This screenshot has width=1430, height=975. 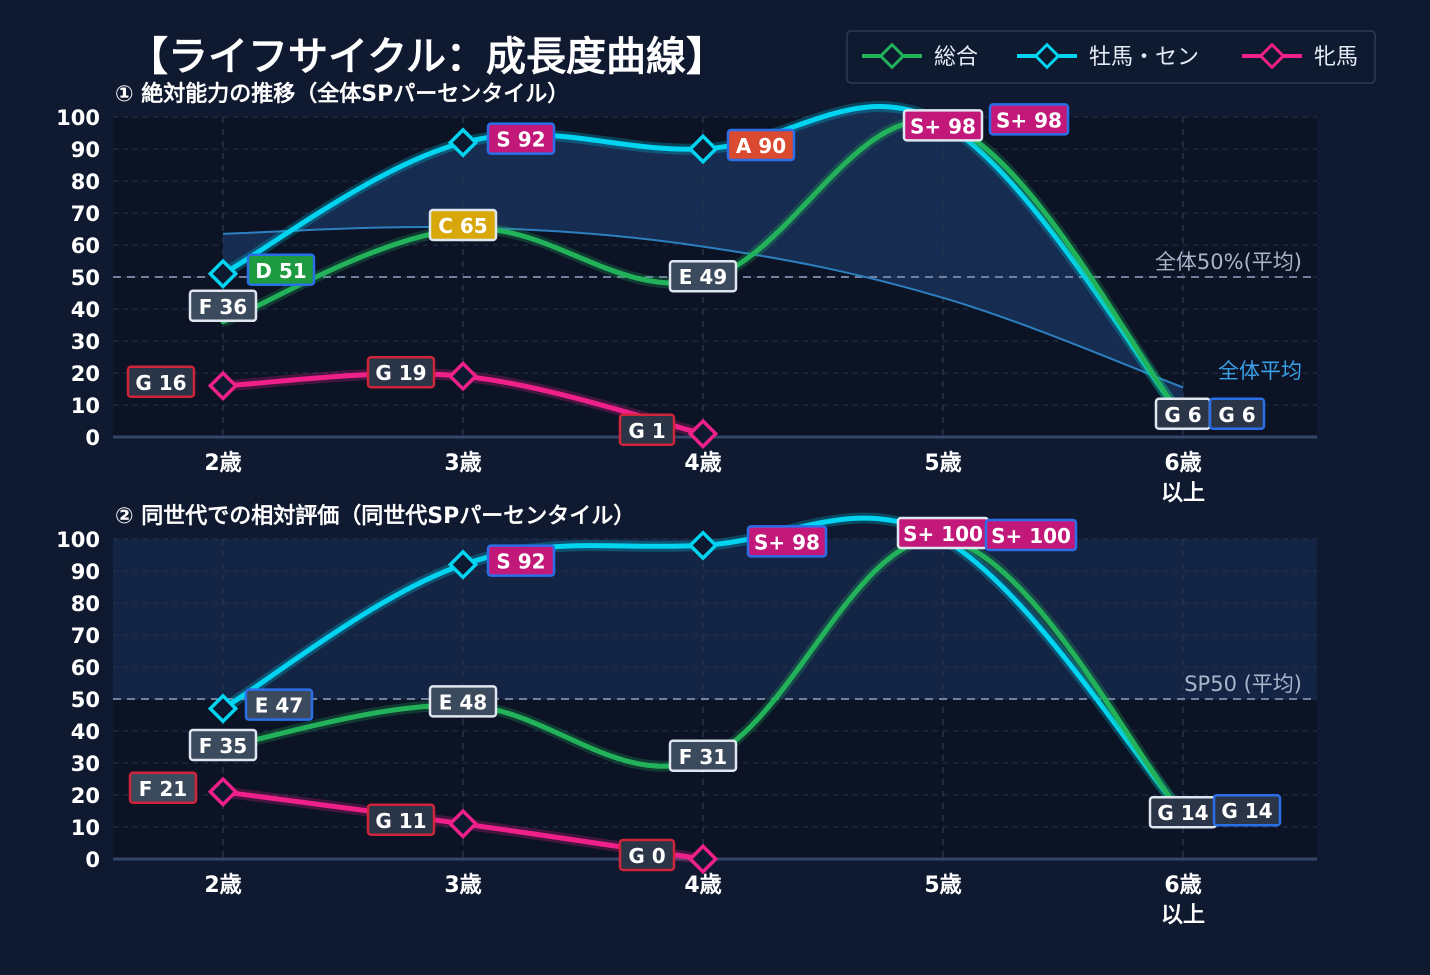 I want to click on data-label-text: E 47, so click(x=279, y=706).